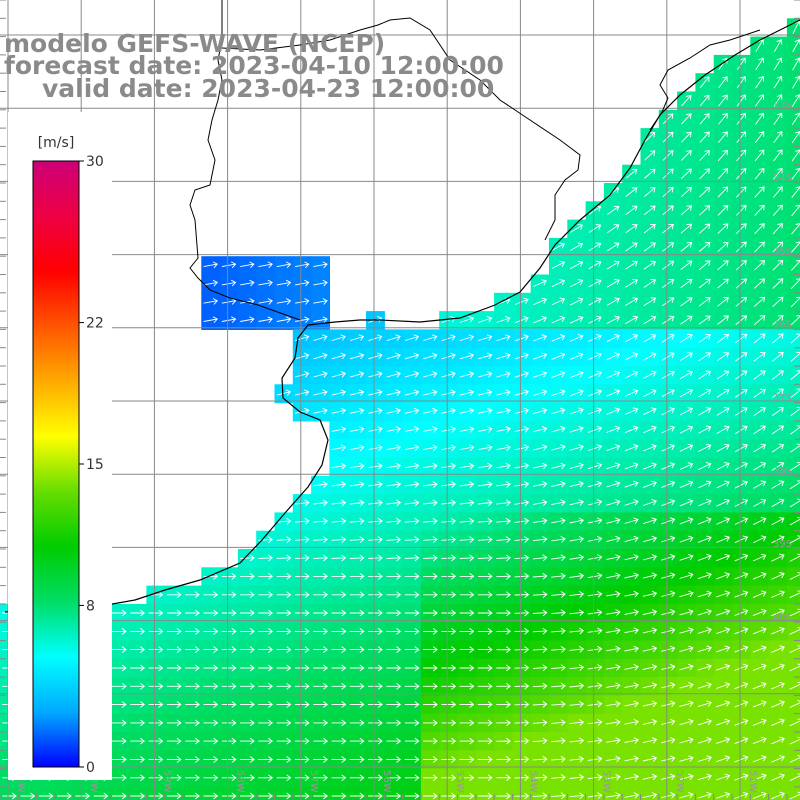 This screenshot has width=800, height=800. I want to click on latitude-label: 35S, so click(782, 251).